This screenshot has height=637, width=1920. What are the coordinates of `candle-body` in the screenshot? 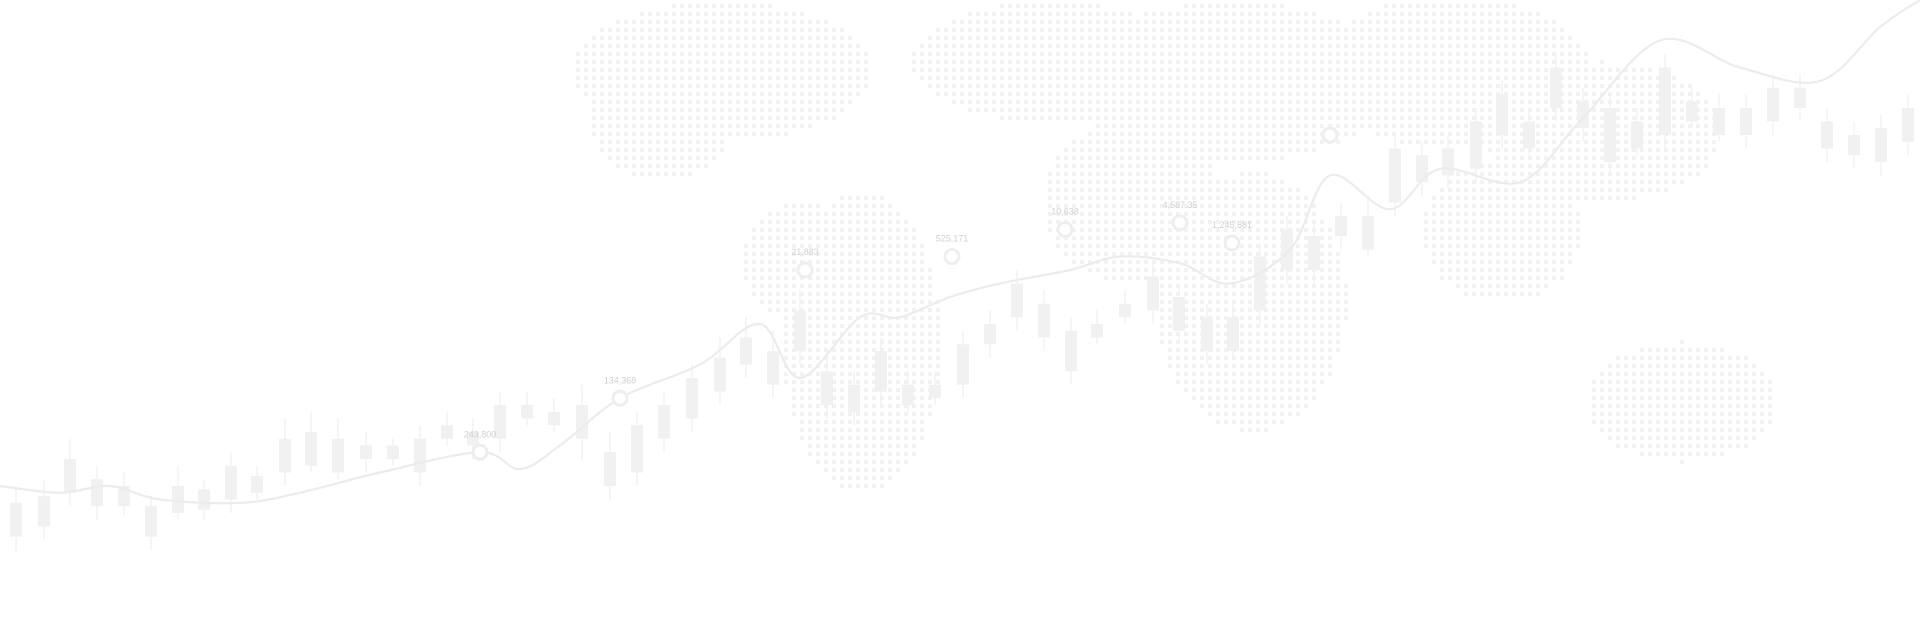 It's located at (366, 452).